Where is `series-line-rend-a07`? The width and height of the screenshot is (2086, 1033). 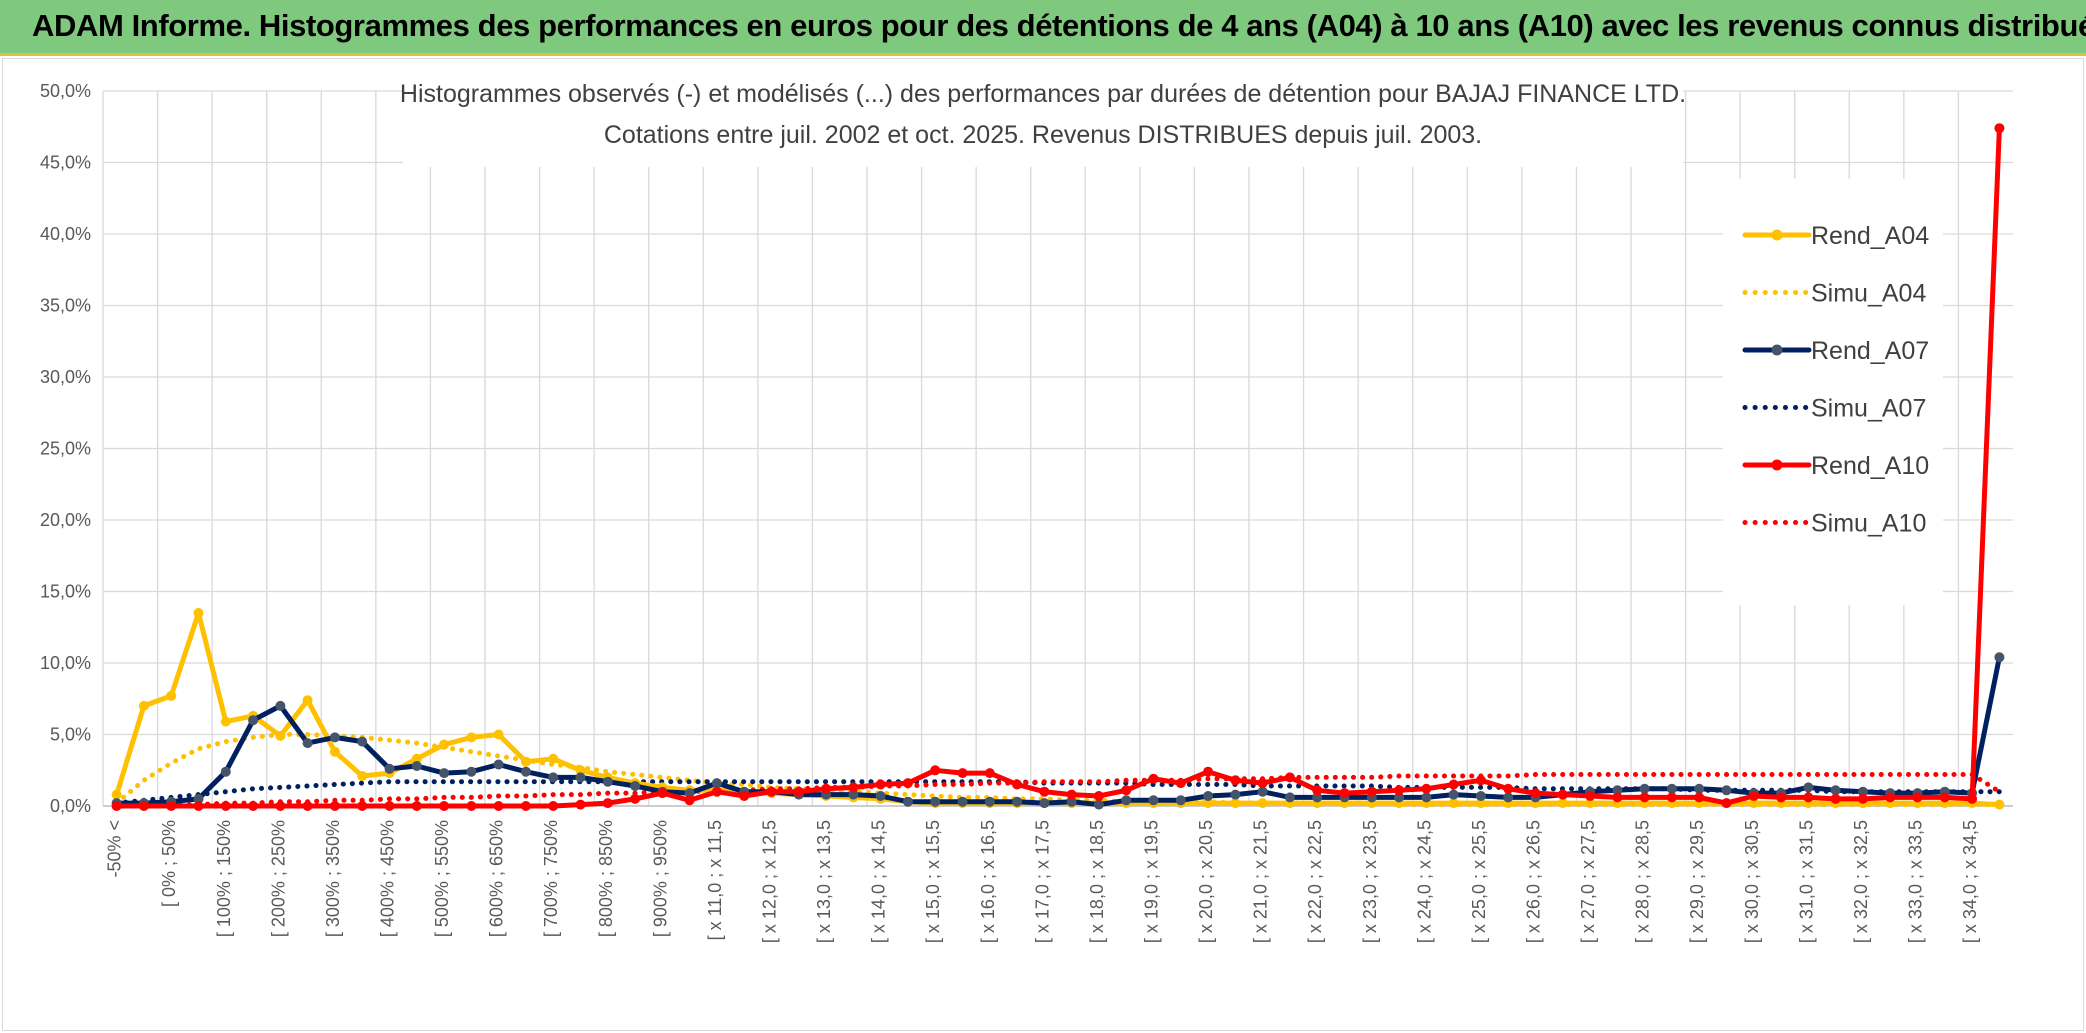 series-line-rend-a07 is located at coordinates (1059, 732).